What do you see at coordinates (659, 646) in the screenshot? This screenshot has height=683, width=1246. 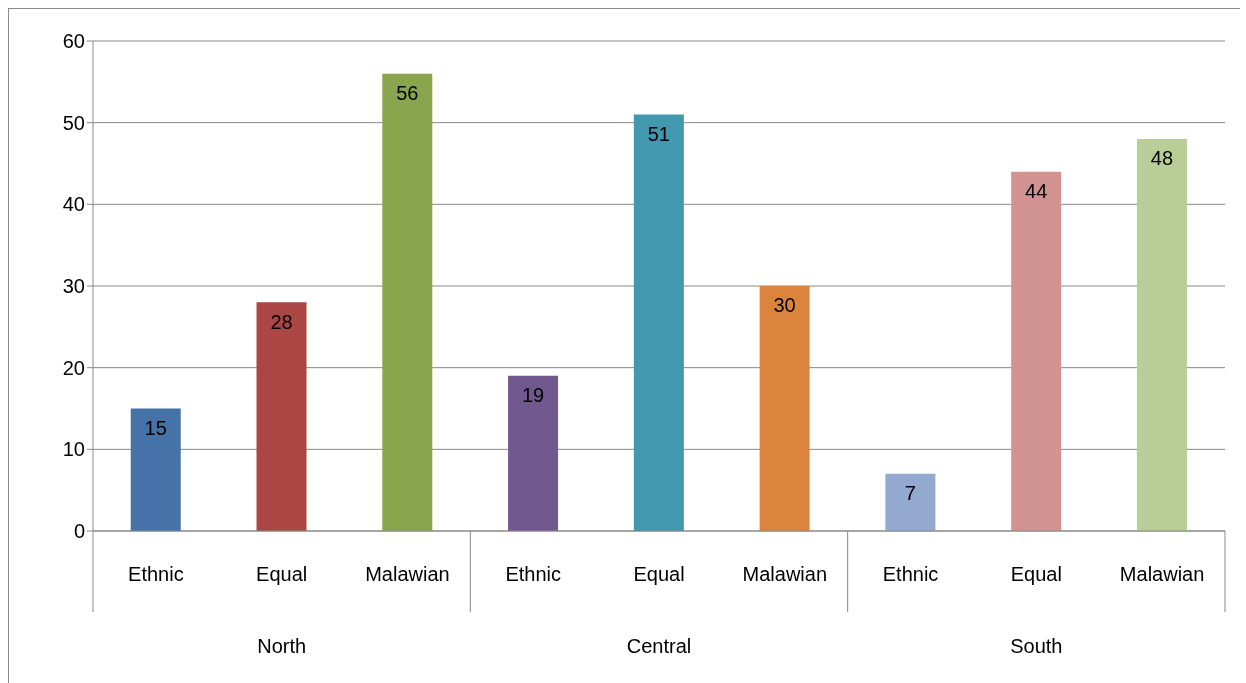 I see `text: Central` at bounding box center [659, 646].